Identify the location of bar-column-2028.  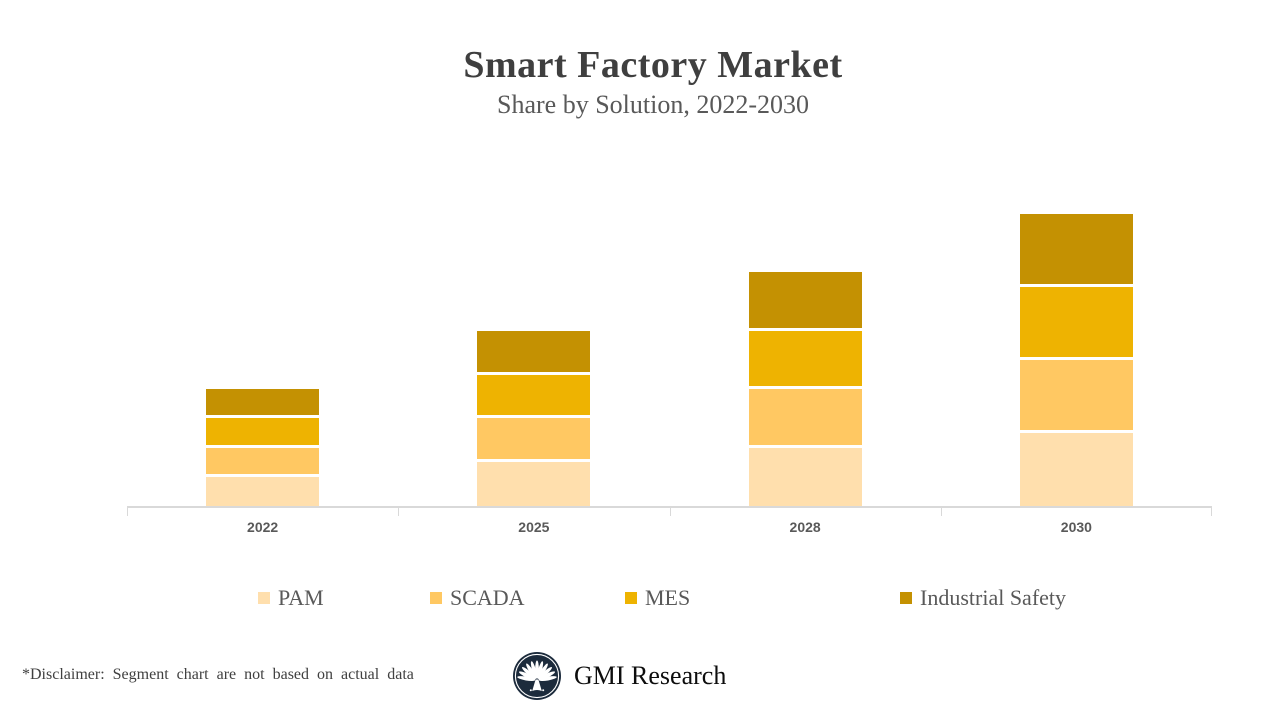
(805, 328).